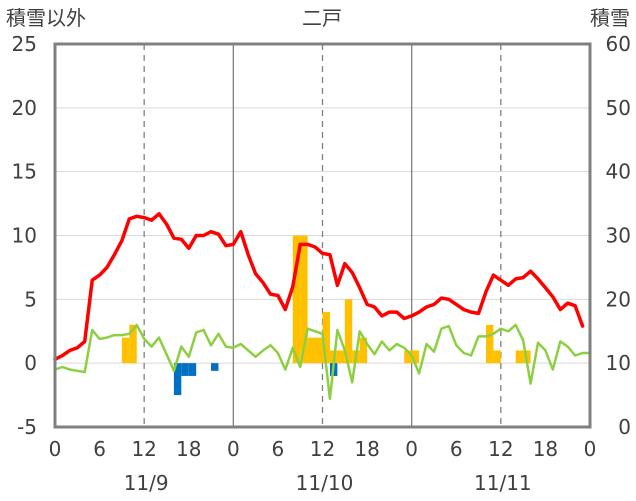  What do you see at coordinates (618, 299) in the screenshot?
I see `y-right-tick-label: 20` at bounding box center [618, 299].